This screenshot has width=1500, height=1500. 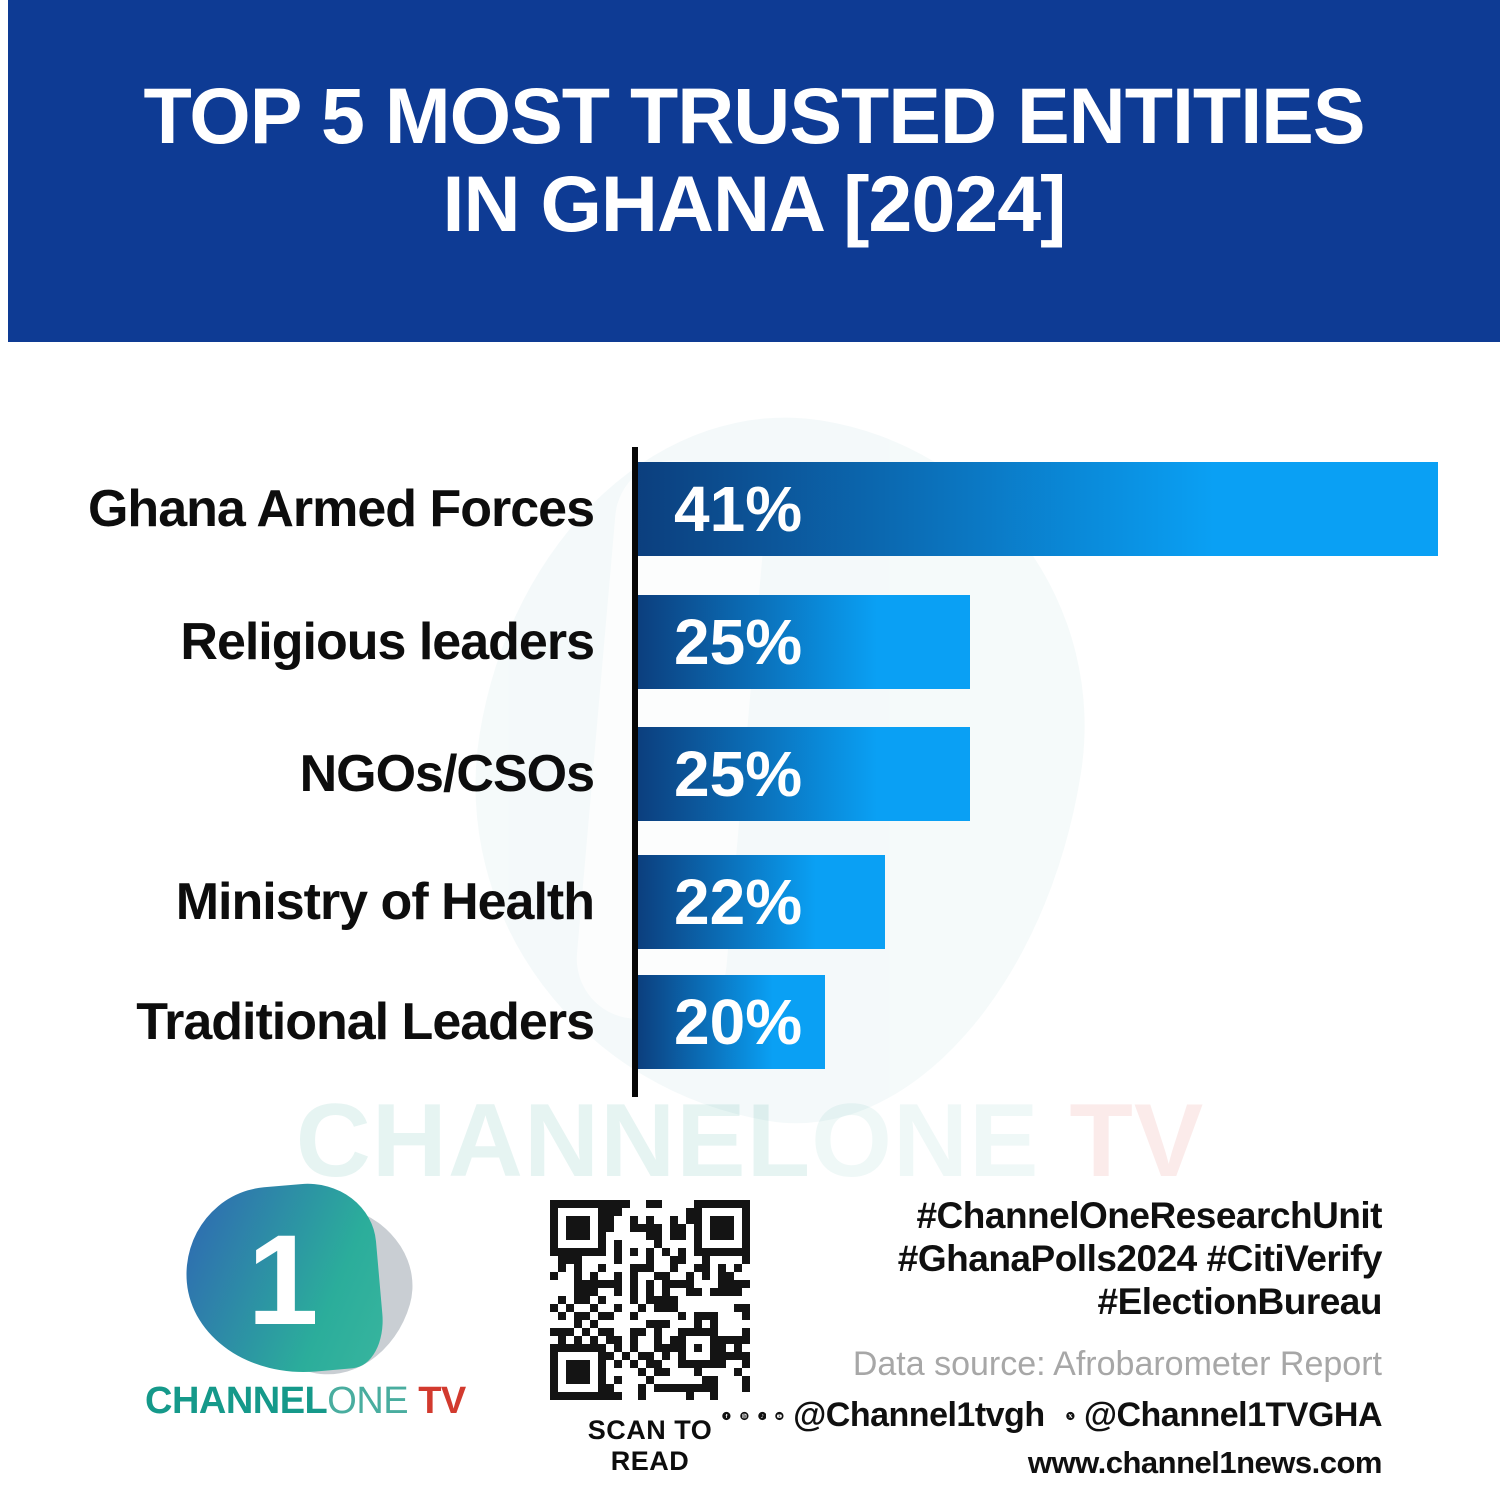 What do you see at coordinates (1149, 1215) in the screenshot?
I see `hashtag-line-1: #ChannelOneResearchUnit` at bounding box center [1149, 1215].